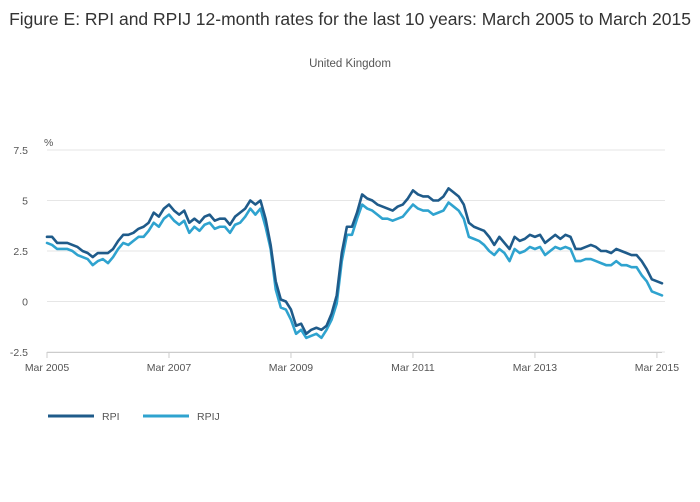  What do you see at coordinates (25, 202) in the screenshot?
I see `y-tick-label: 5` at bounding box center [25, 202].